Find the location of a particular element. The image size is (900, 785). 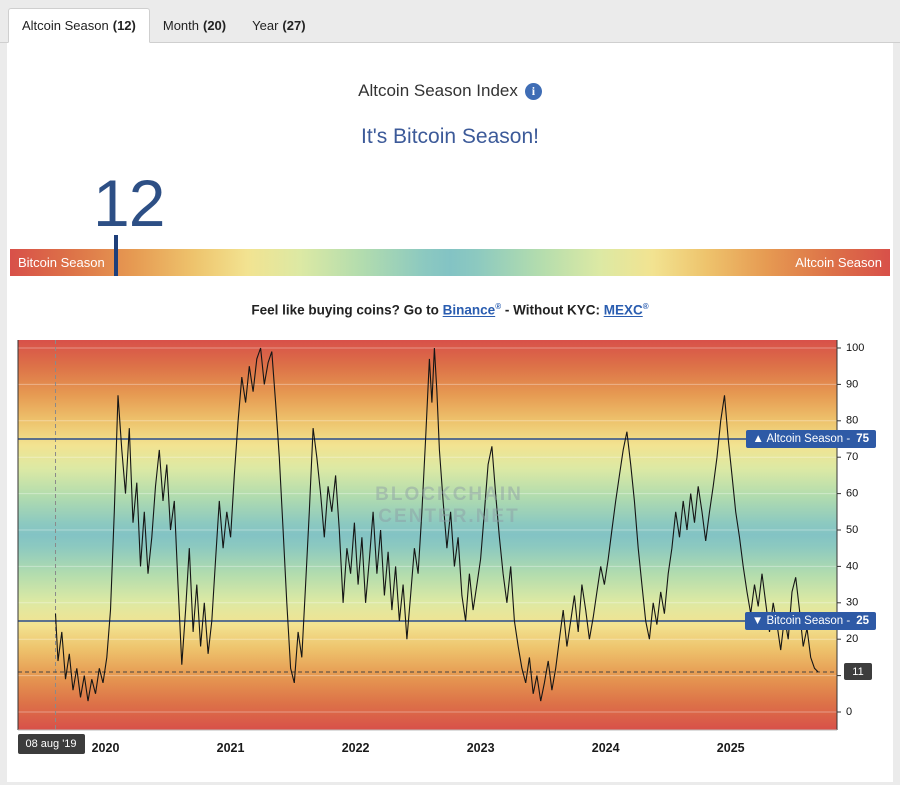

y-tick-label: 50 is located at coordinates (852, 529).